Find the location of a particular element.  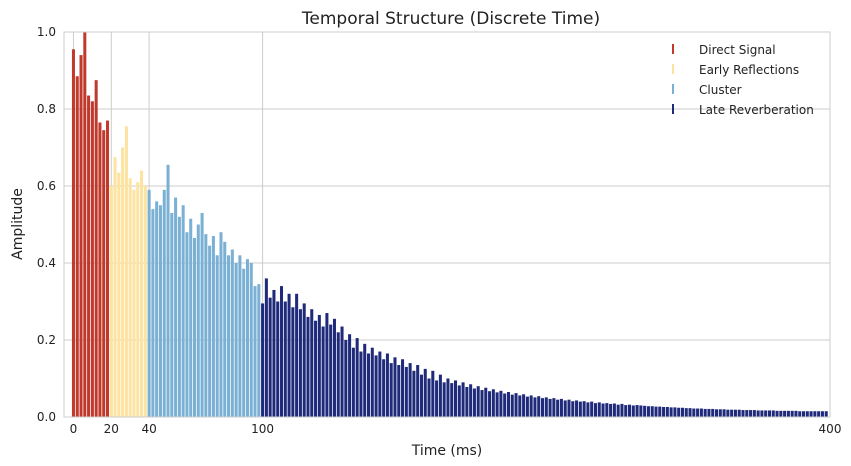

x-tick-label: 20 is located at coordinates (111, 429).